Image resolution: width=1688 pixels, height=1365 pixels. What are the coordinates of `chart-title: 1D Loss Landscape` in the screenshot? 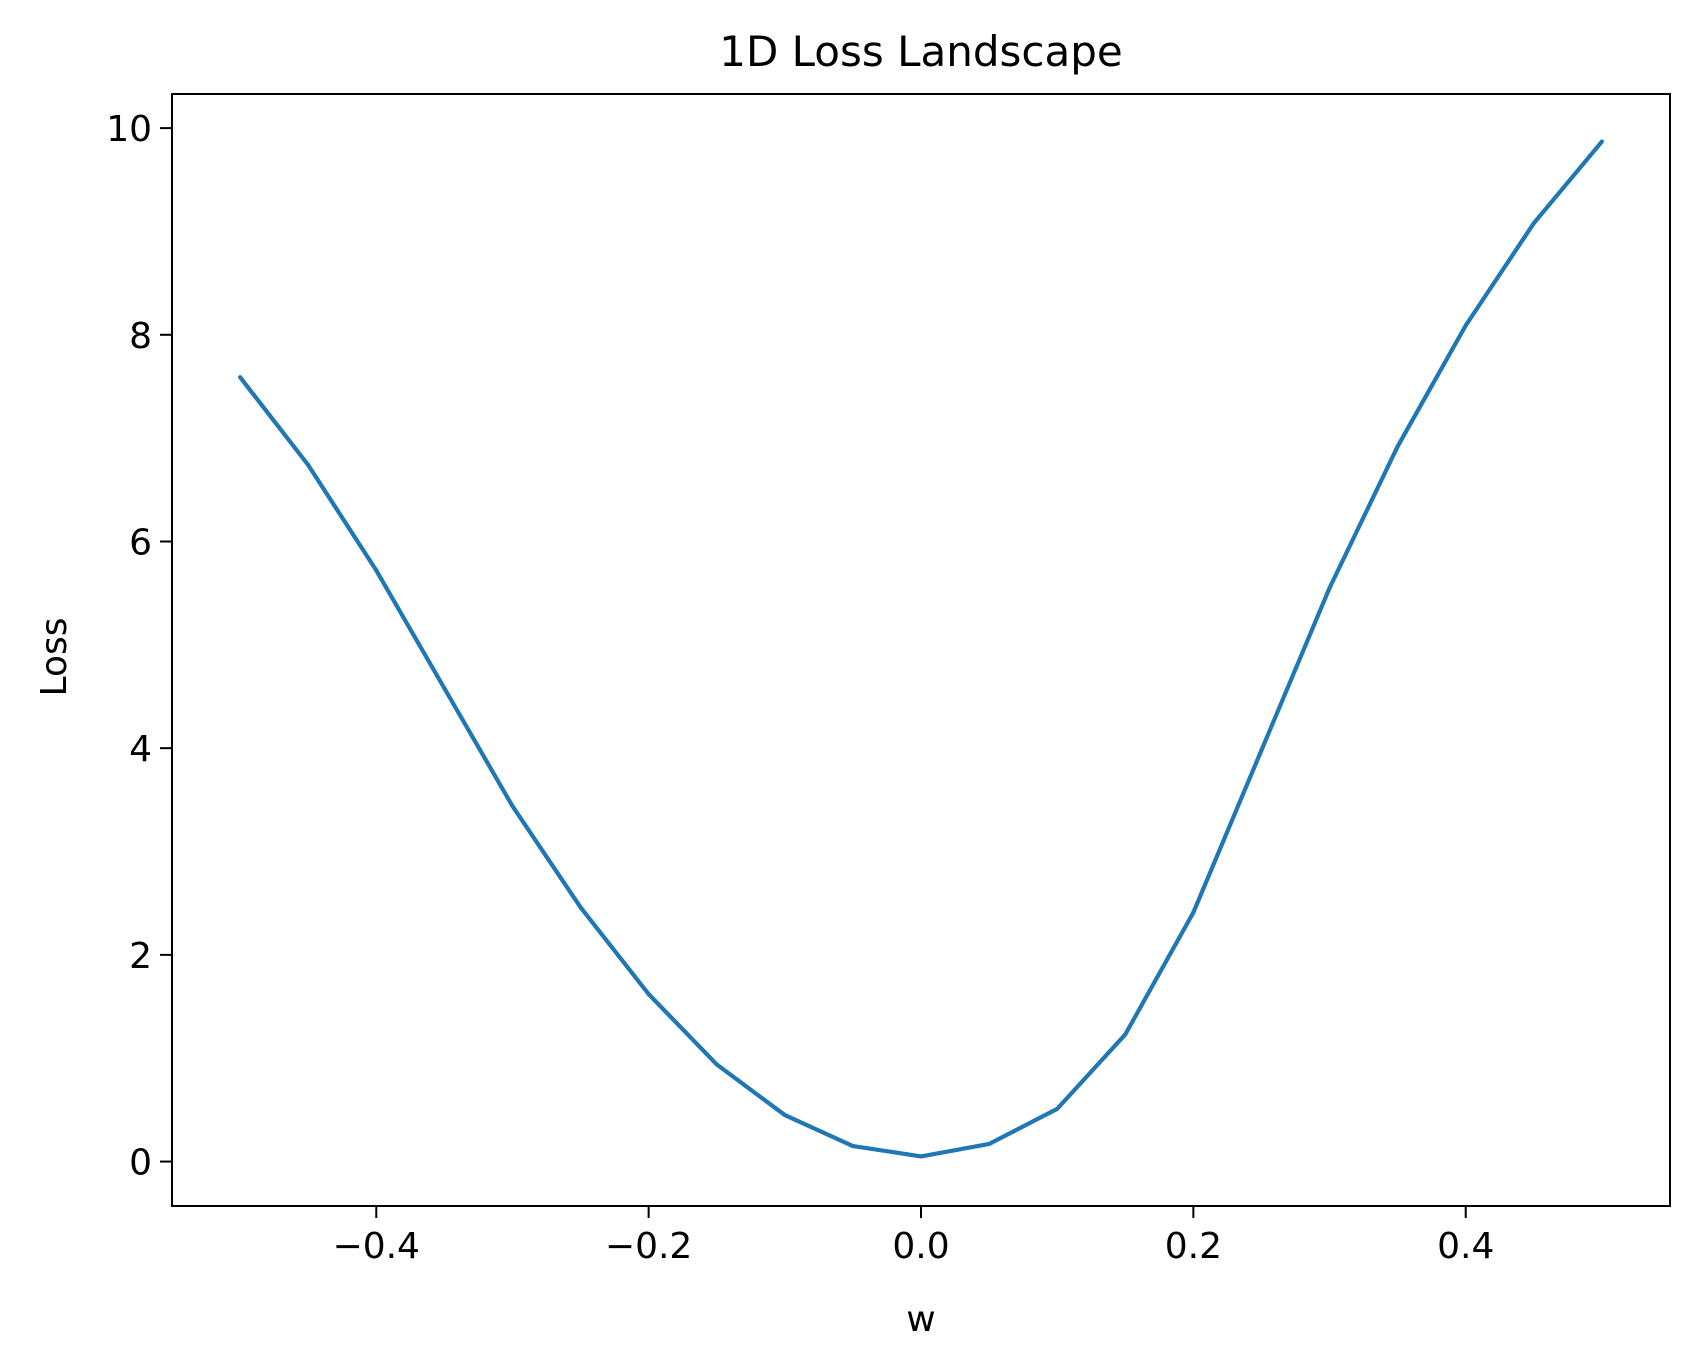 It's located at (921, 51).